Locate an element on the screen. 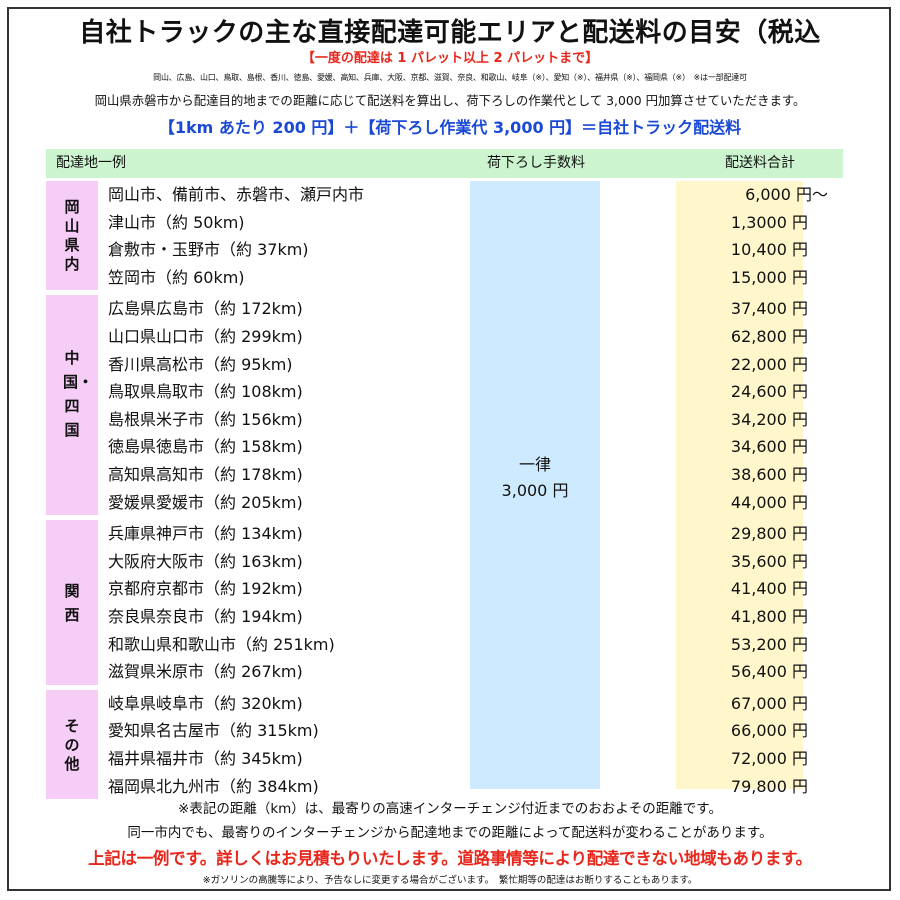  price-cell: 22,000 円 is located at coordinates (769, 364).